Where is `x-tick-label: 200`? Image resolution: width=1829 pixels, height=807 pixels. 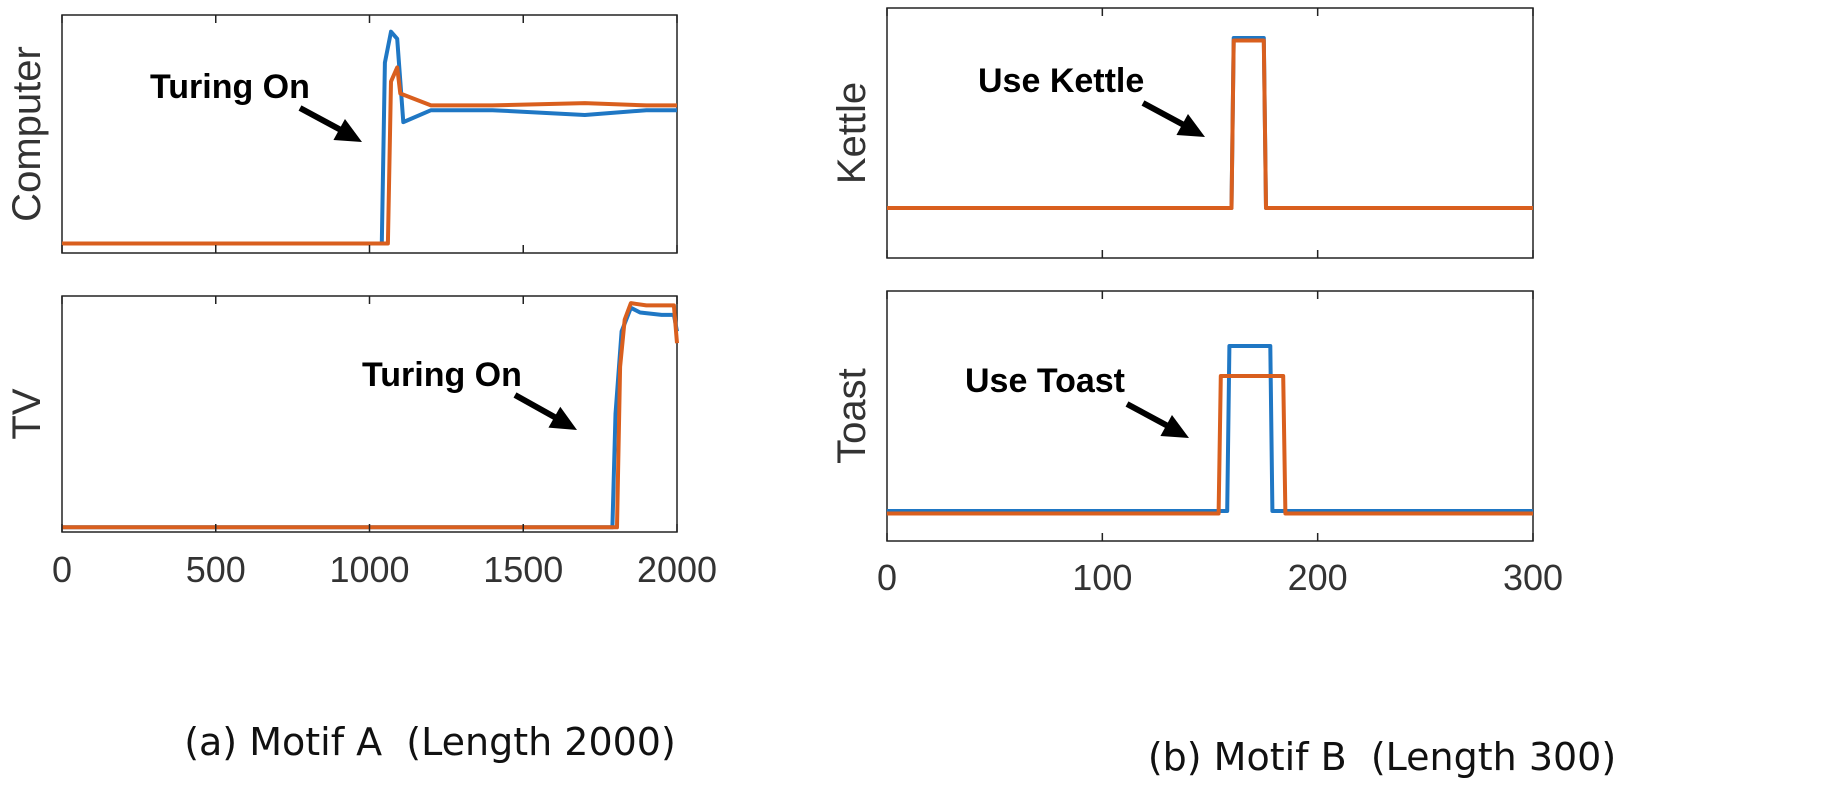 x-tick-label: 200 is located at coordinates (1318, 577).